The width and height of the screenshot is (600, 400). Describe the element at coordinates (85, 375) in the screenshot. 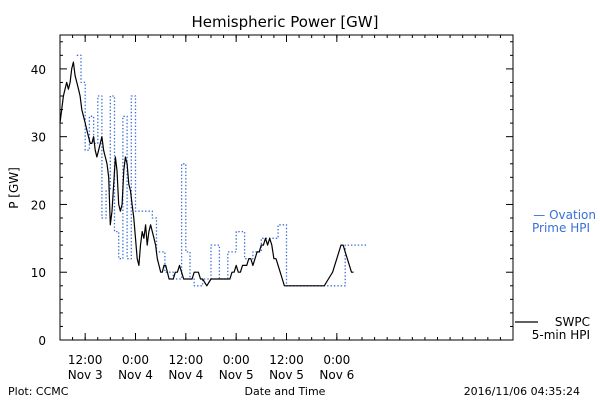

I see `x-tick-date-label: Nov 3` at that location.